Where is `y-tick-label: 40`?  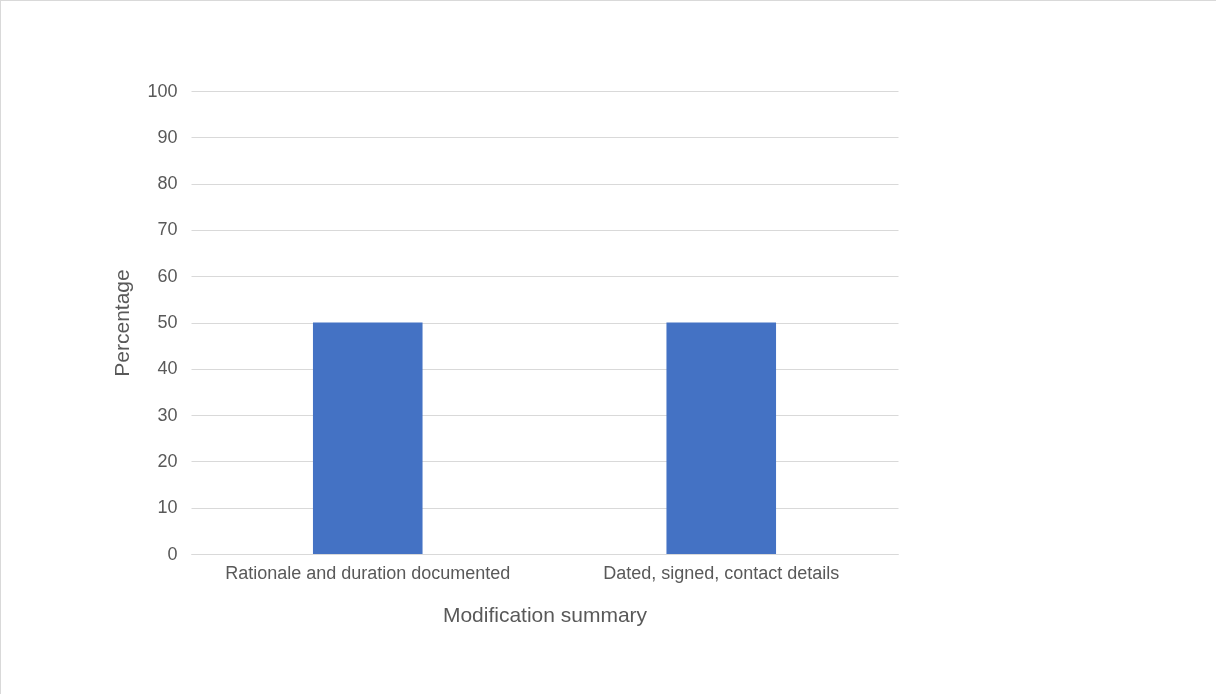
y-tick-label: 40 is located at coordinates (167, 368).